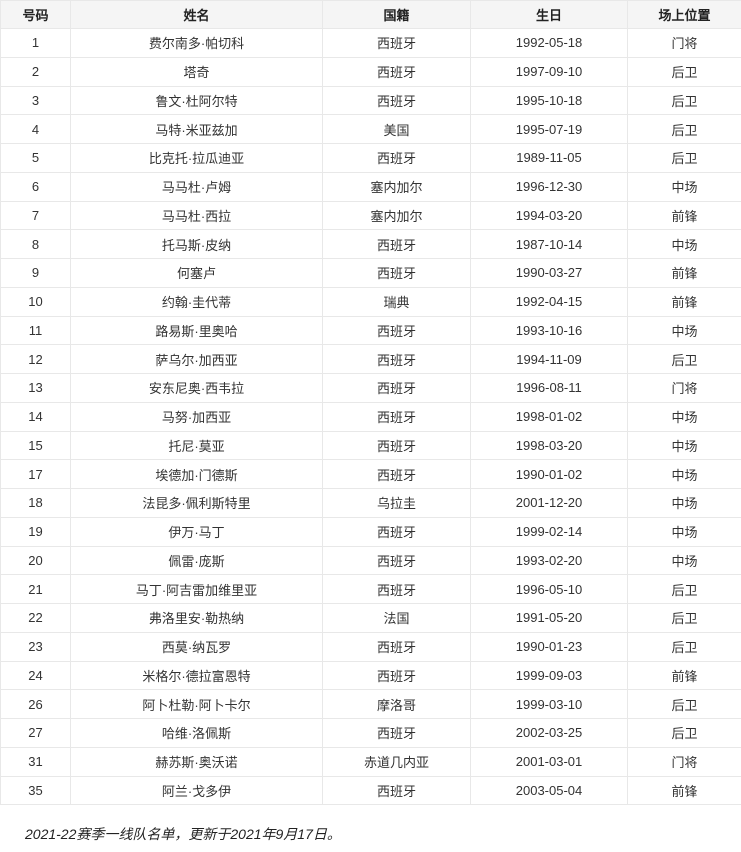  What do you see at coordinates (196, 100) in the screenshot?
I see `table-cell: 鲁文·杜阿尔特` at bounding box center [196, 100].